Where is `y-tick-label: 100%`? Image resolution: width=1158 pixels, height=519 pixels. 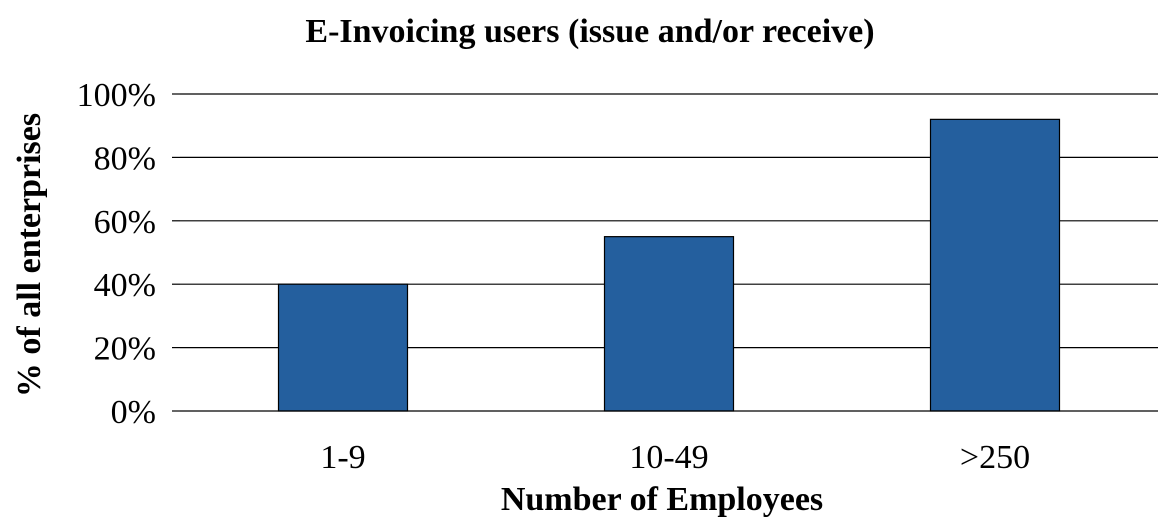 y-tick-label: 100% is located at coordinates (116, 95).